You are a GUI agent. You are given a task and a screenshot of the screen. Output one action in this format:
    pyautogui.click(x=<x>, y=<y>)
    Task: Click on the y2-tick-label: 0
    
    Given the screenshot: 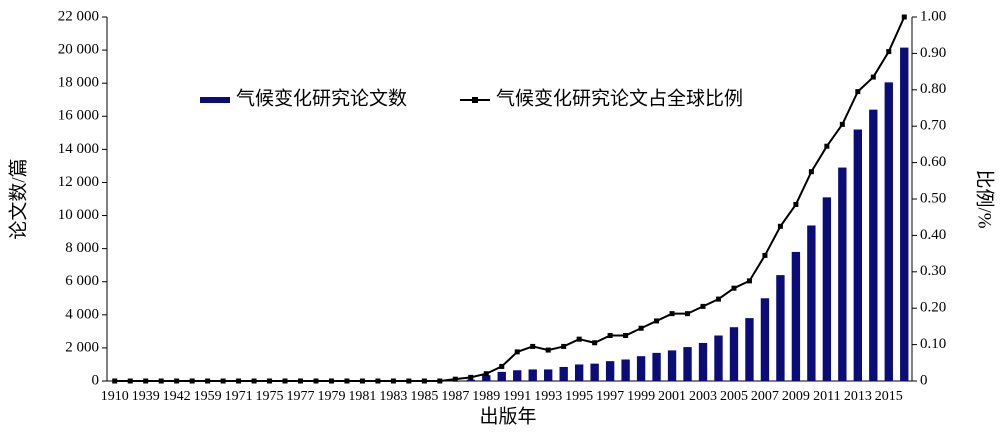 What is the action you would take?
    pyautogui.click(x=924, y=380)
    